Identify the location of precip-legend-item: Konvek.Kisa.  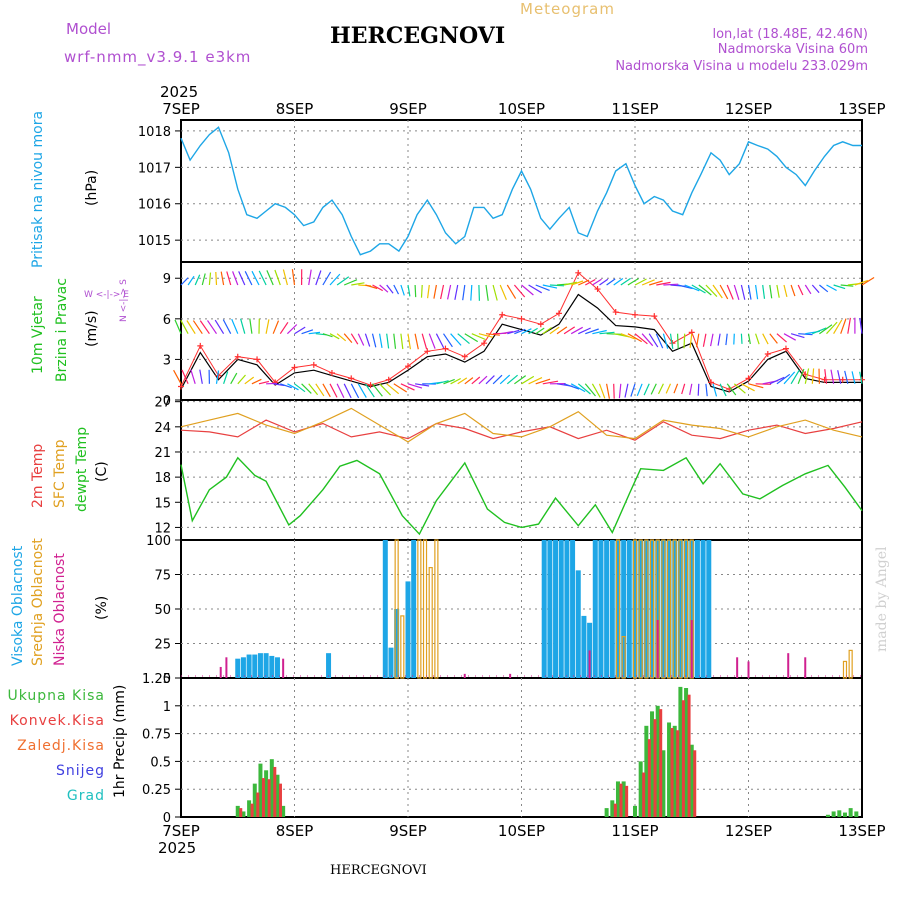
(57, 721).